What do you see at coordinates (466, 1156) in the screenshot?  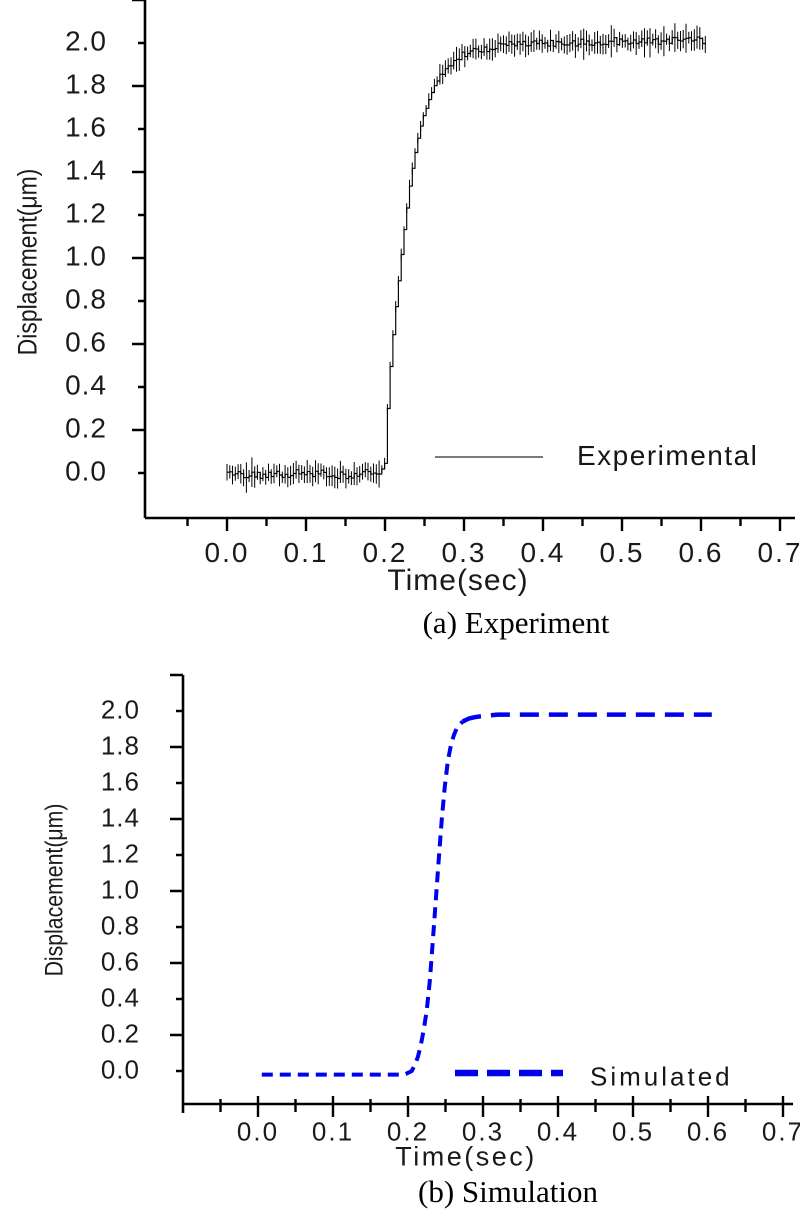 I see `x-axis-label-simulation: Time(sec)` at bounding box center [466, 1156].